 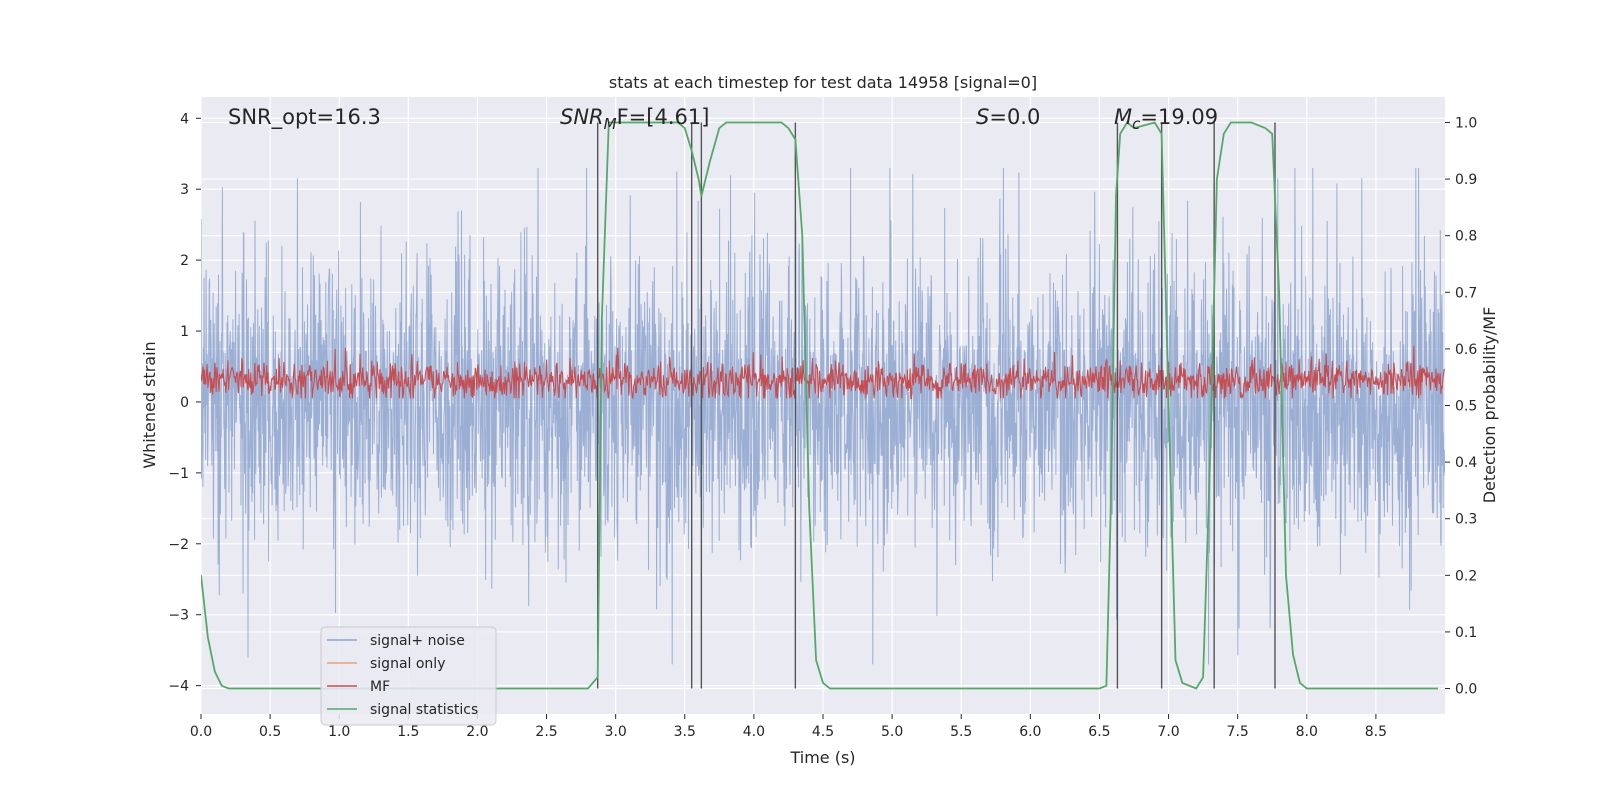 I want to click on y2-tick-label: 0.8, so click(x=1466, y=237).